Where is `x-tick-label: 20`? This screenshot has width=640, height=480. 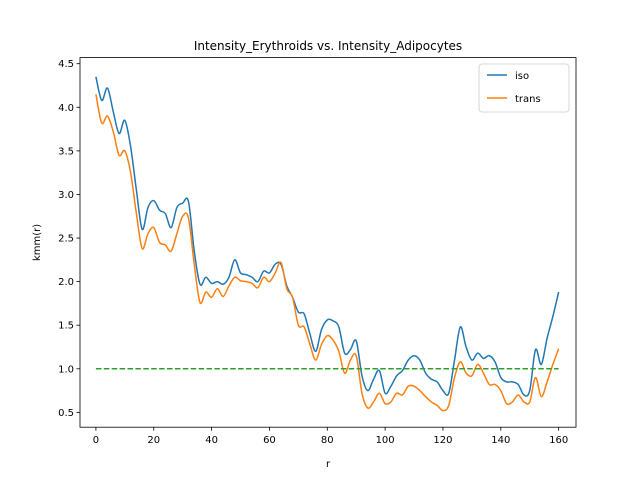 x-tick-label: 20 is located at coordinates (153, 440).